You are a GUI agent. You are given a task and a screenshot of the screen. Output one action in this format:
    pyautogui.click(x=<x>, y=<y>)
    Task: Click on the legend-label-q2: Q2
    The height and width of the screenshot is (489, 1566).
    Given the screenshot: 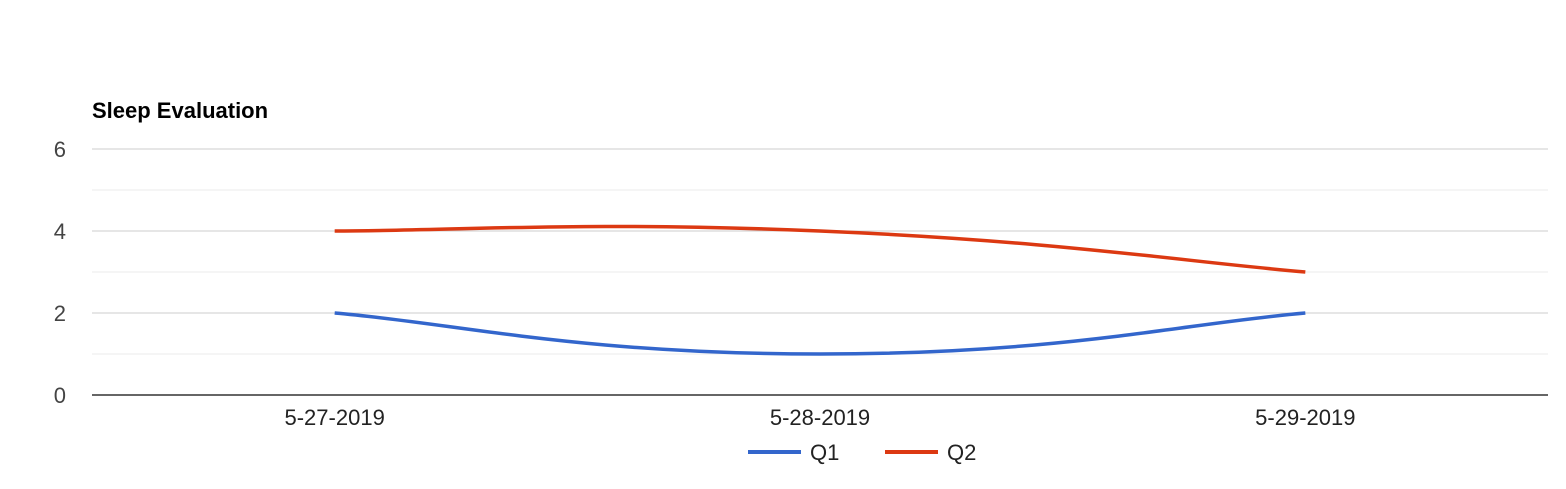 What is the action you would take?
    pyautogui.click(x=961, y=452)
    